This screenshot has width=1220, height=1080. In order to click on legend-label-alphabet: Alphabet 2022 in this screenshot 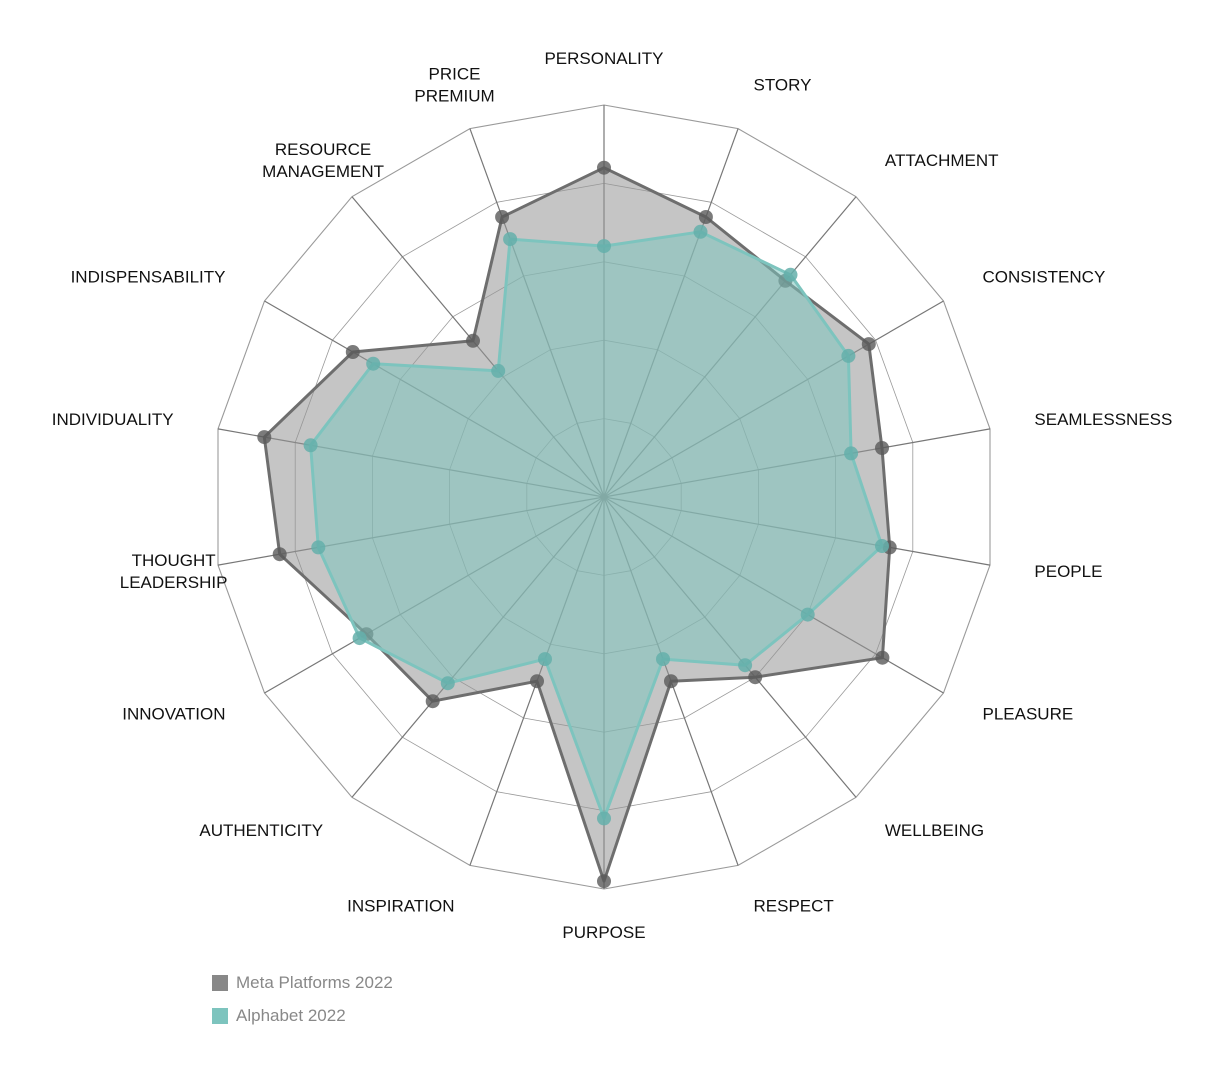, I will do `click(291, 1015)`.